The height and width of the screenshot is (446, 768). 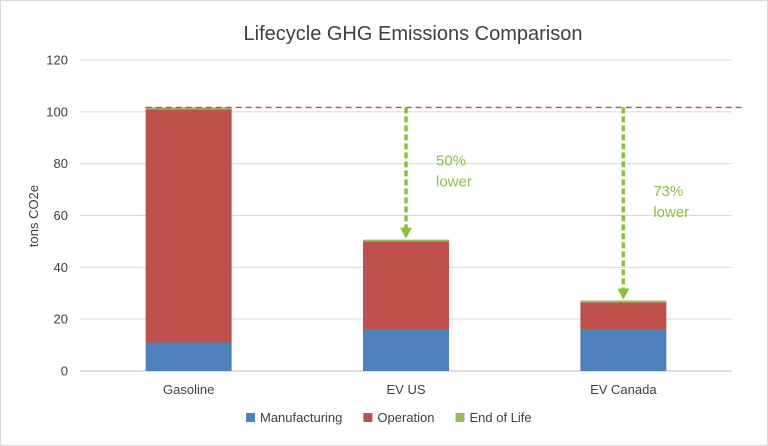 I want to click on y-axis-ticks: 0 20 40 60 80 100 120, so click(x=57, y=216).